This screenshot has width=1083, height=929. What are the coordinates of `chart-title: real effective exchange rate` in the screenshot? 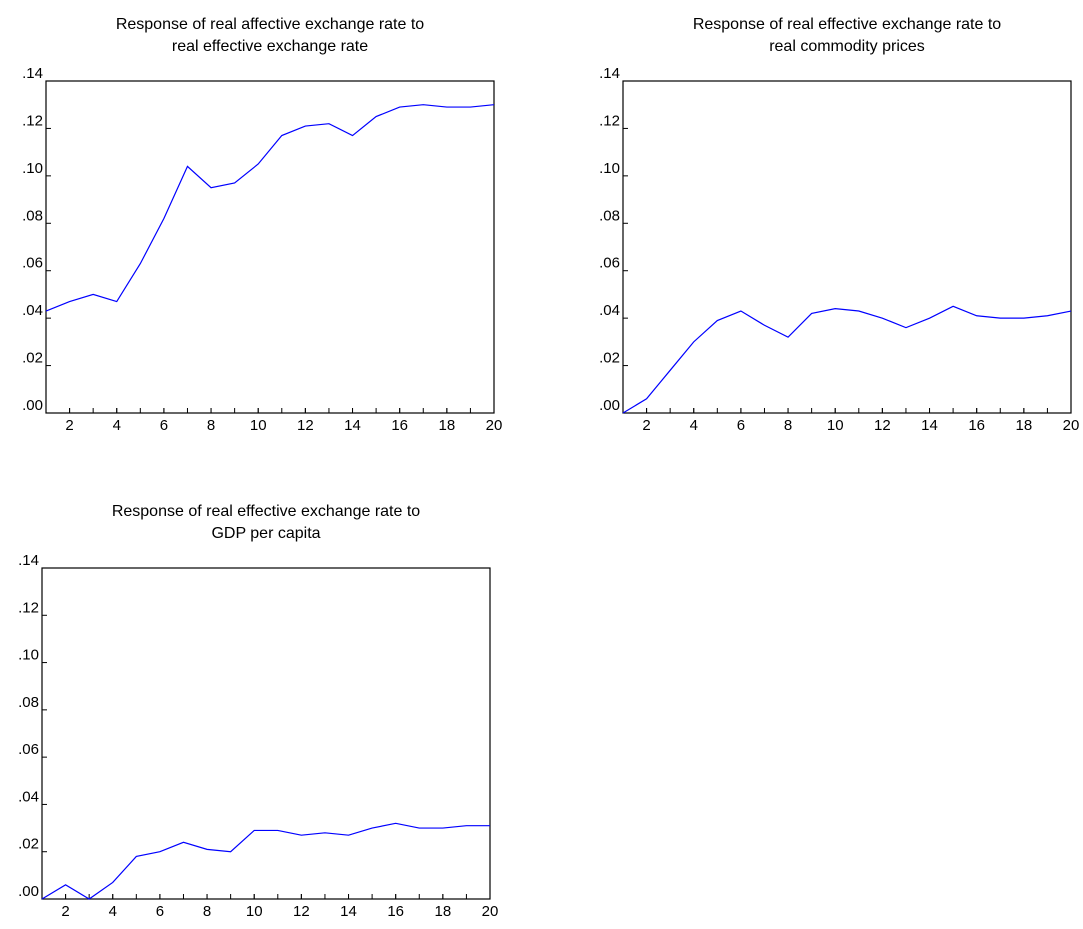 It's located at (270, 46).